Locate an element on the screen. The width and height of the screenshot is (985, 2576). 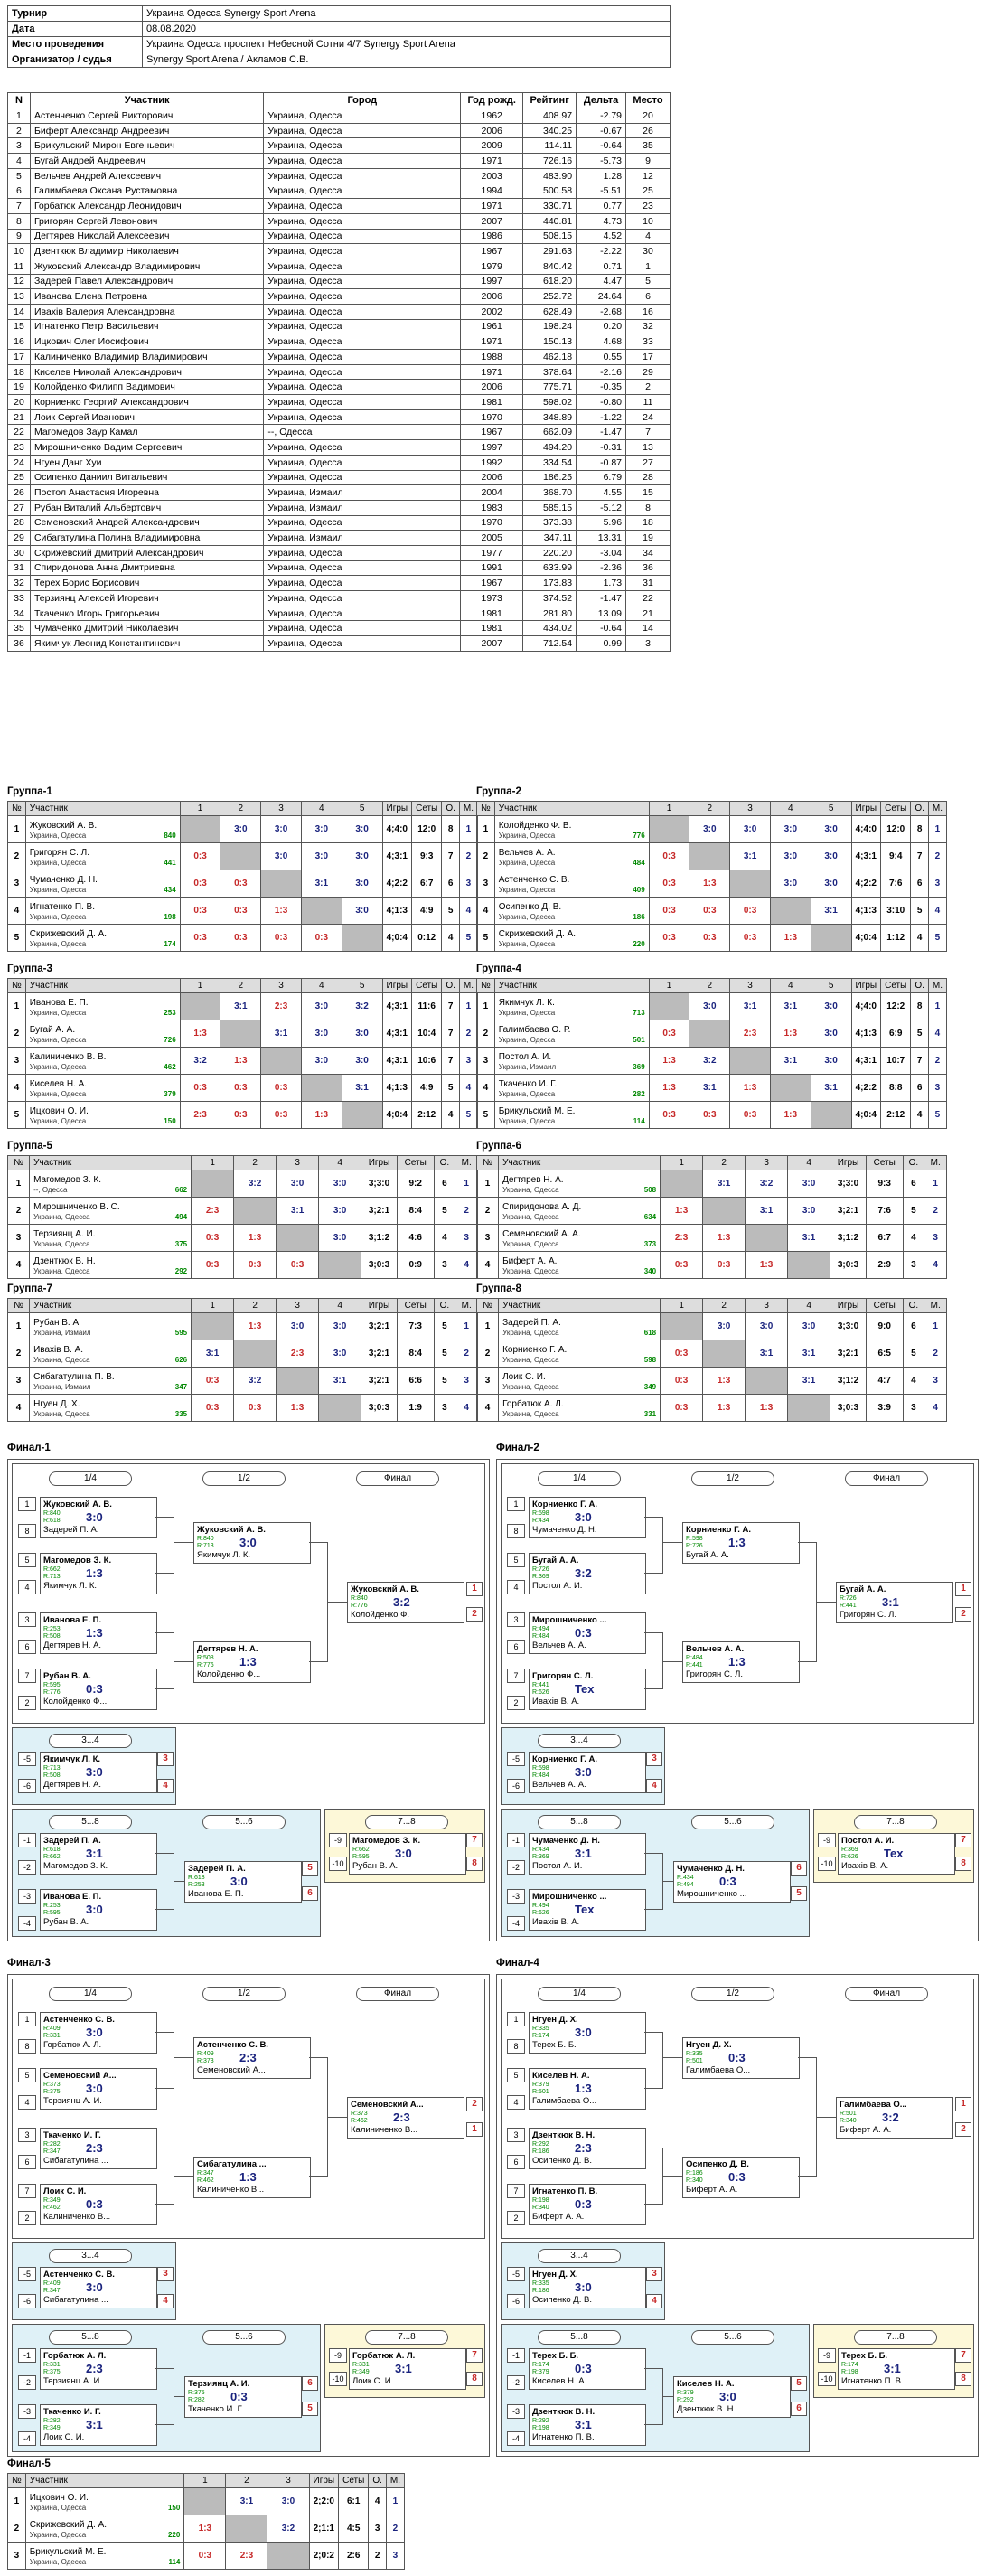
player-delta: -1.22 is located at coordinates (601, 417).